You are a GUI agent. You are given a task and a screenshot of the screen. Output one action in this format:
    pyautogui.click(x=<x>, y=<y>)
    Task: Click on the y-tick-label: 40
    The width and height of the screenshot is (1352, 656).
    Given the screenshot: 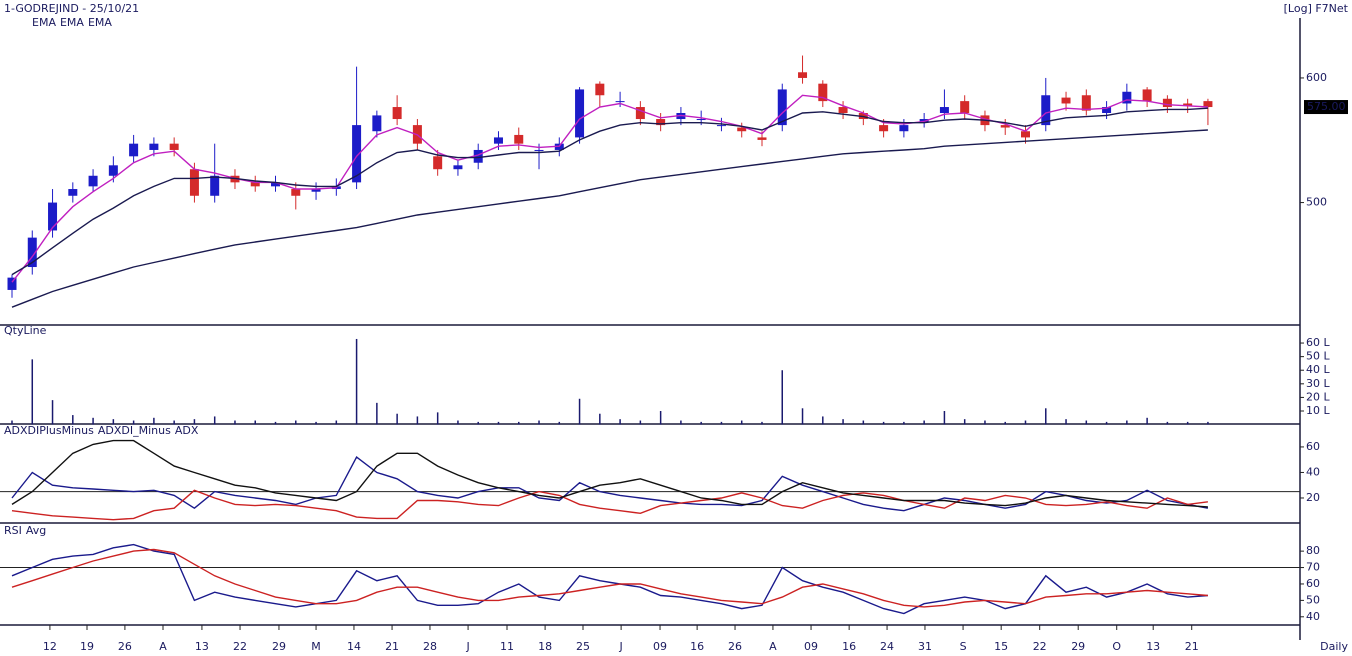 What is the action you would take?
    pyautogui.click(x=1313, y=471)
    